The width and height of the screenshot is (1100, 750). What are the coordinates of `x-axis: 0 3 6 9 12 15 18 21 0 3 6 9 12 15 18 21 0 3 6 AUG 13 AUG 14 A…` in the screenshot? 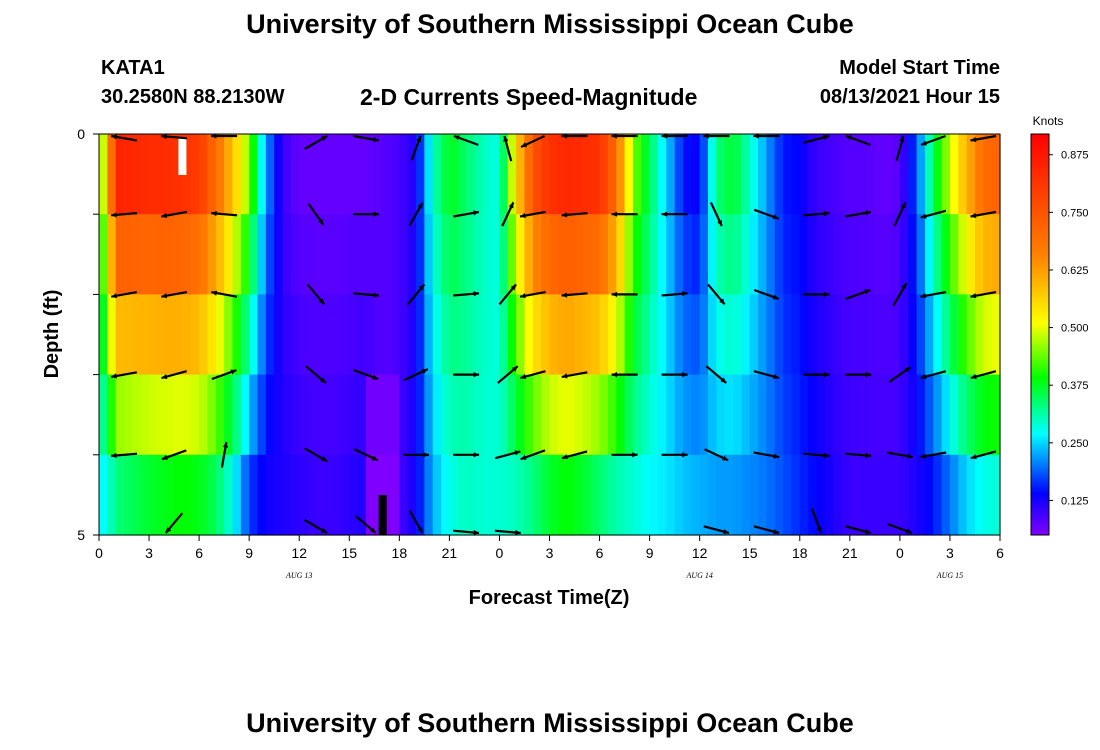 It's located at (549, 557).